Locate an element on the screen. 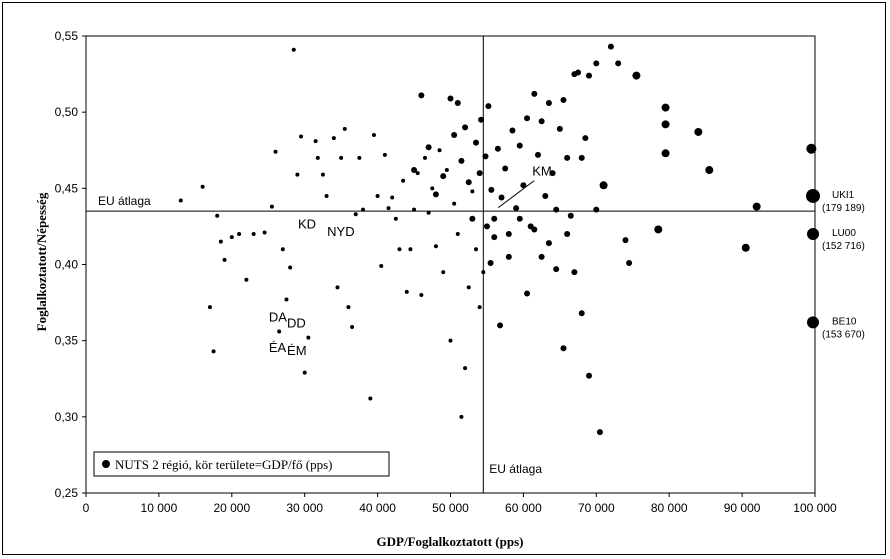 This screenshot has width=890, height=559. outlier-region-value: (152 716) is located at coordinates (843, 246).